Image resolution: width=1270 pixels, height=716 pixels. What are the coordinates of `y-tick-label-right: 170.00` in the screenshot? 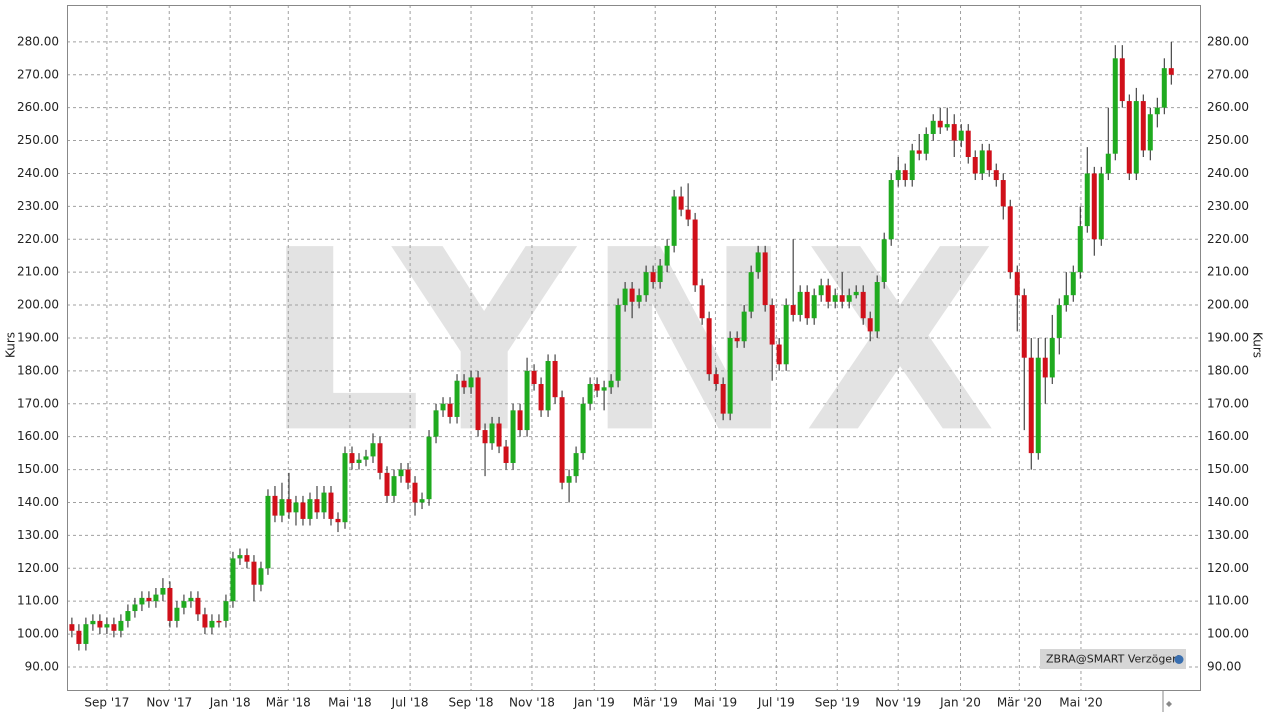 It's located at (1228, 403).